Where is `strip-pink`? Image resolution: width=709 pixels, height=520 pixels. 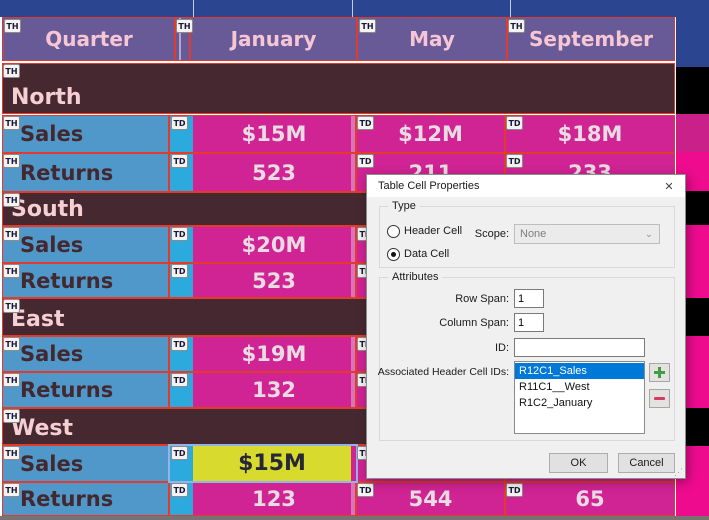
strip-pink is located at coordinates (692, 133).